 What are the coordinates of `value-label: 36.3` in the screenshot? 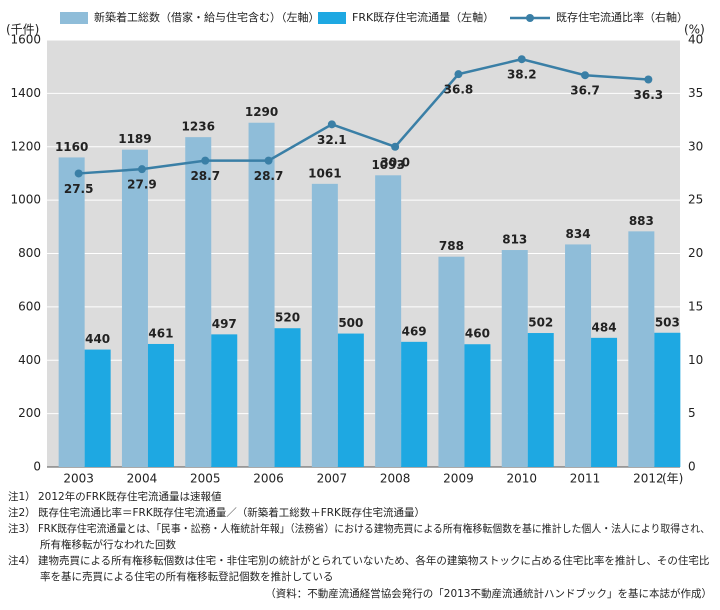 It's located at (649, 95).